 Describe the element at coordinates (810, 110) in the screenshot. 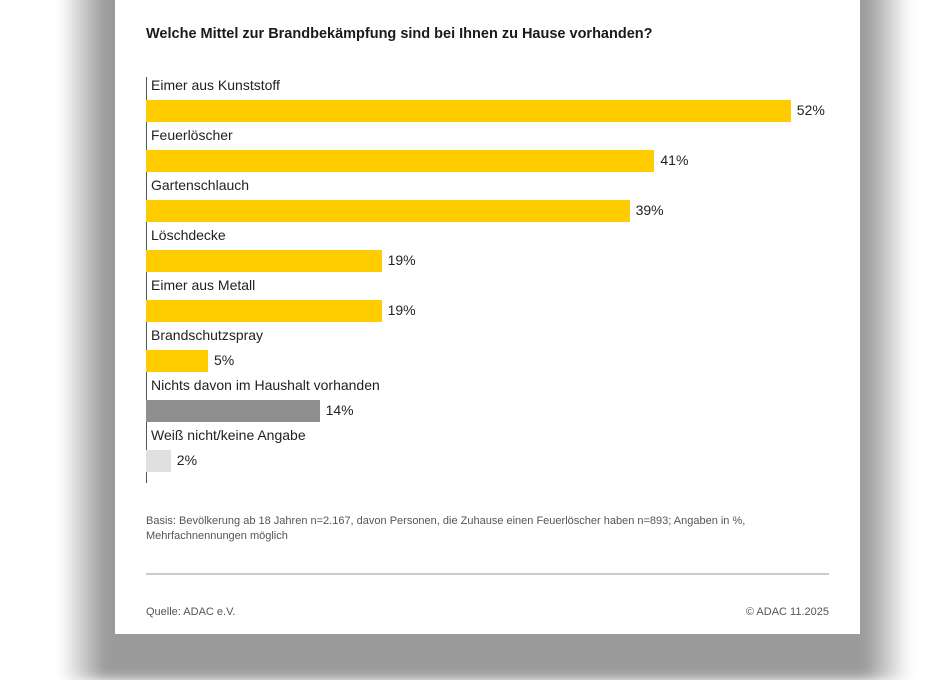

I see `value-label: 52%` at that location.